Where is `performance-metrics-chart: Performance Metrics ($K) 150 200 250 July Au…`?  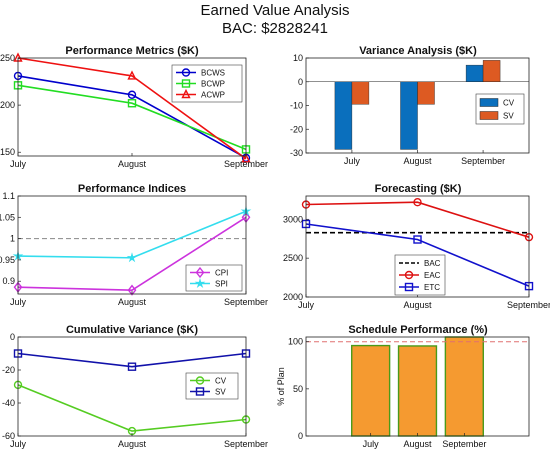 performance-metrics-chart: Performance Metrics ($K) 150 200 250 July Au… is located at coordinates (134, 107).